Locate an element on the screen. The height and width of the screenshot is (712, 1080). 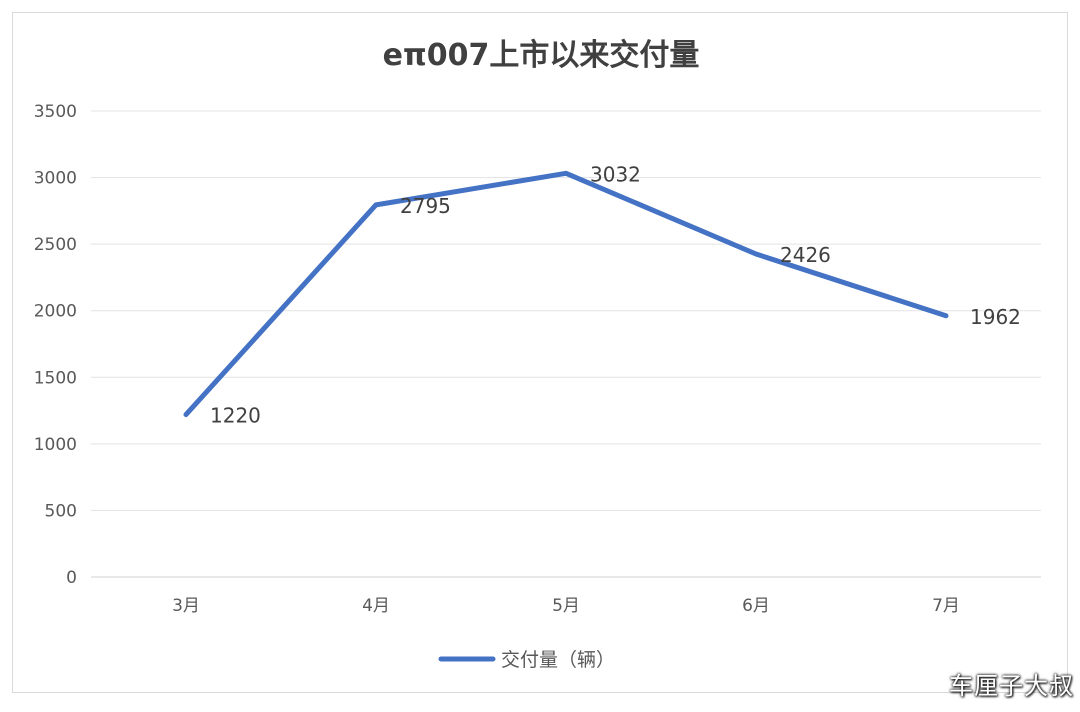
x-tick-label: 4月 is located at coordinates (376, 606).